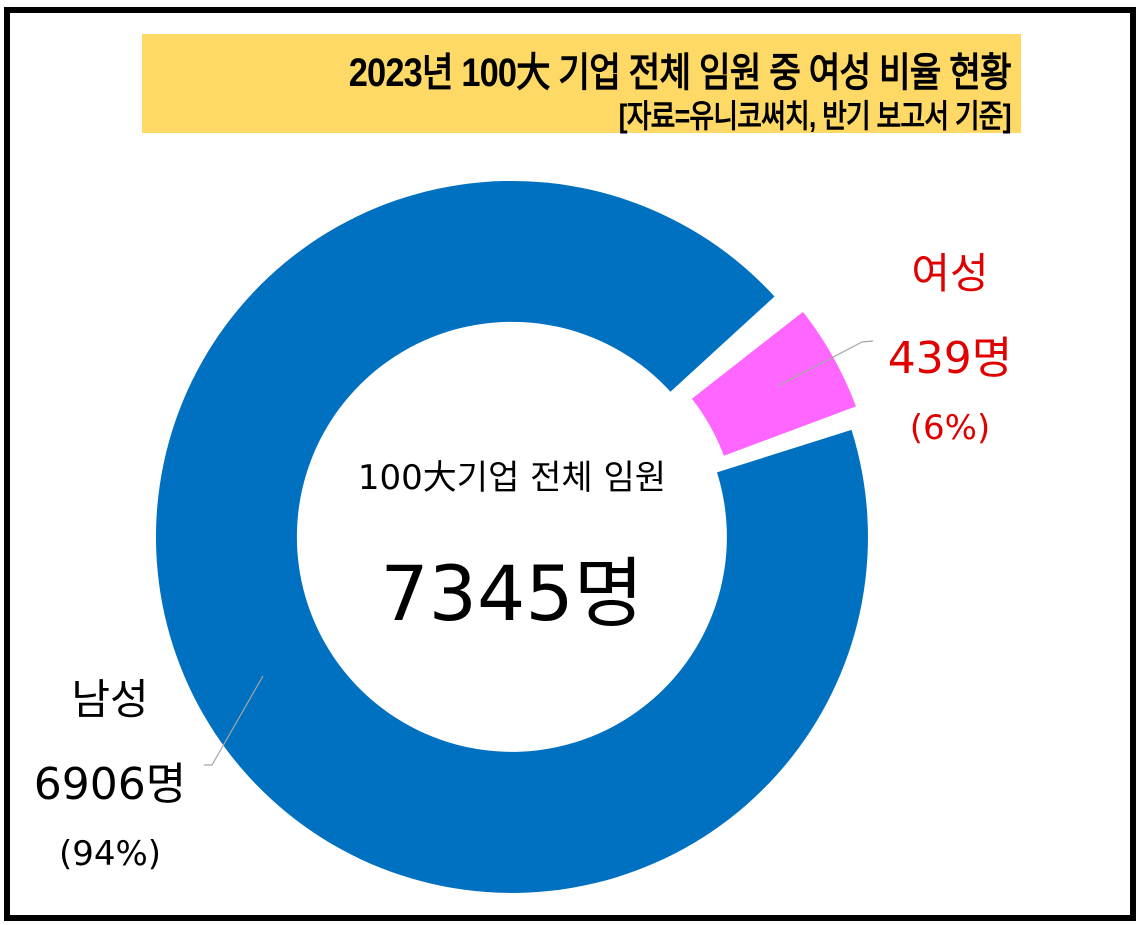 The image size is (1138, 925). What do you see at coordinates (773, 383) in the screenshot?
I see `slice-female` at bounding box center [773, 383].